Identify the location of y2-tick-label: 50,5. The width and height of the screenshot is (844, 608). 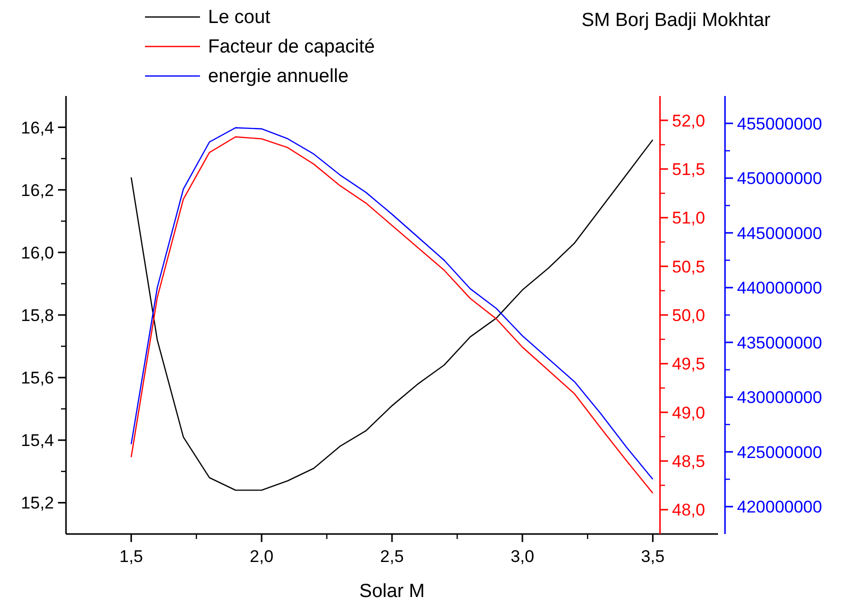
(689, 266).